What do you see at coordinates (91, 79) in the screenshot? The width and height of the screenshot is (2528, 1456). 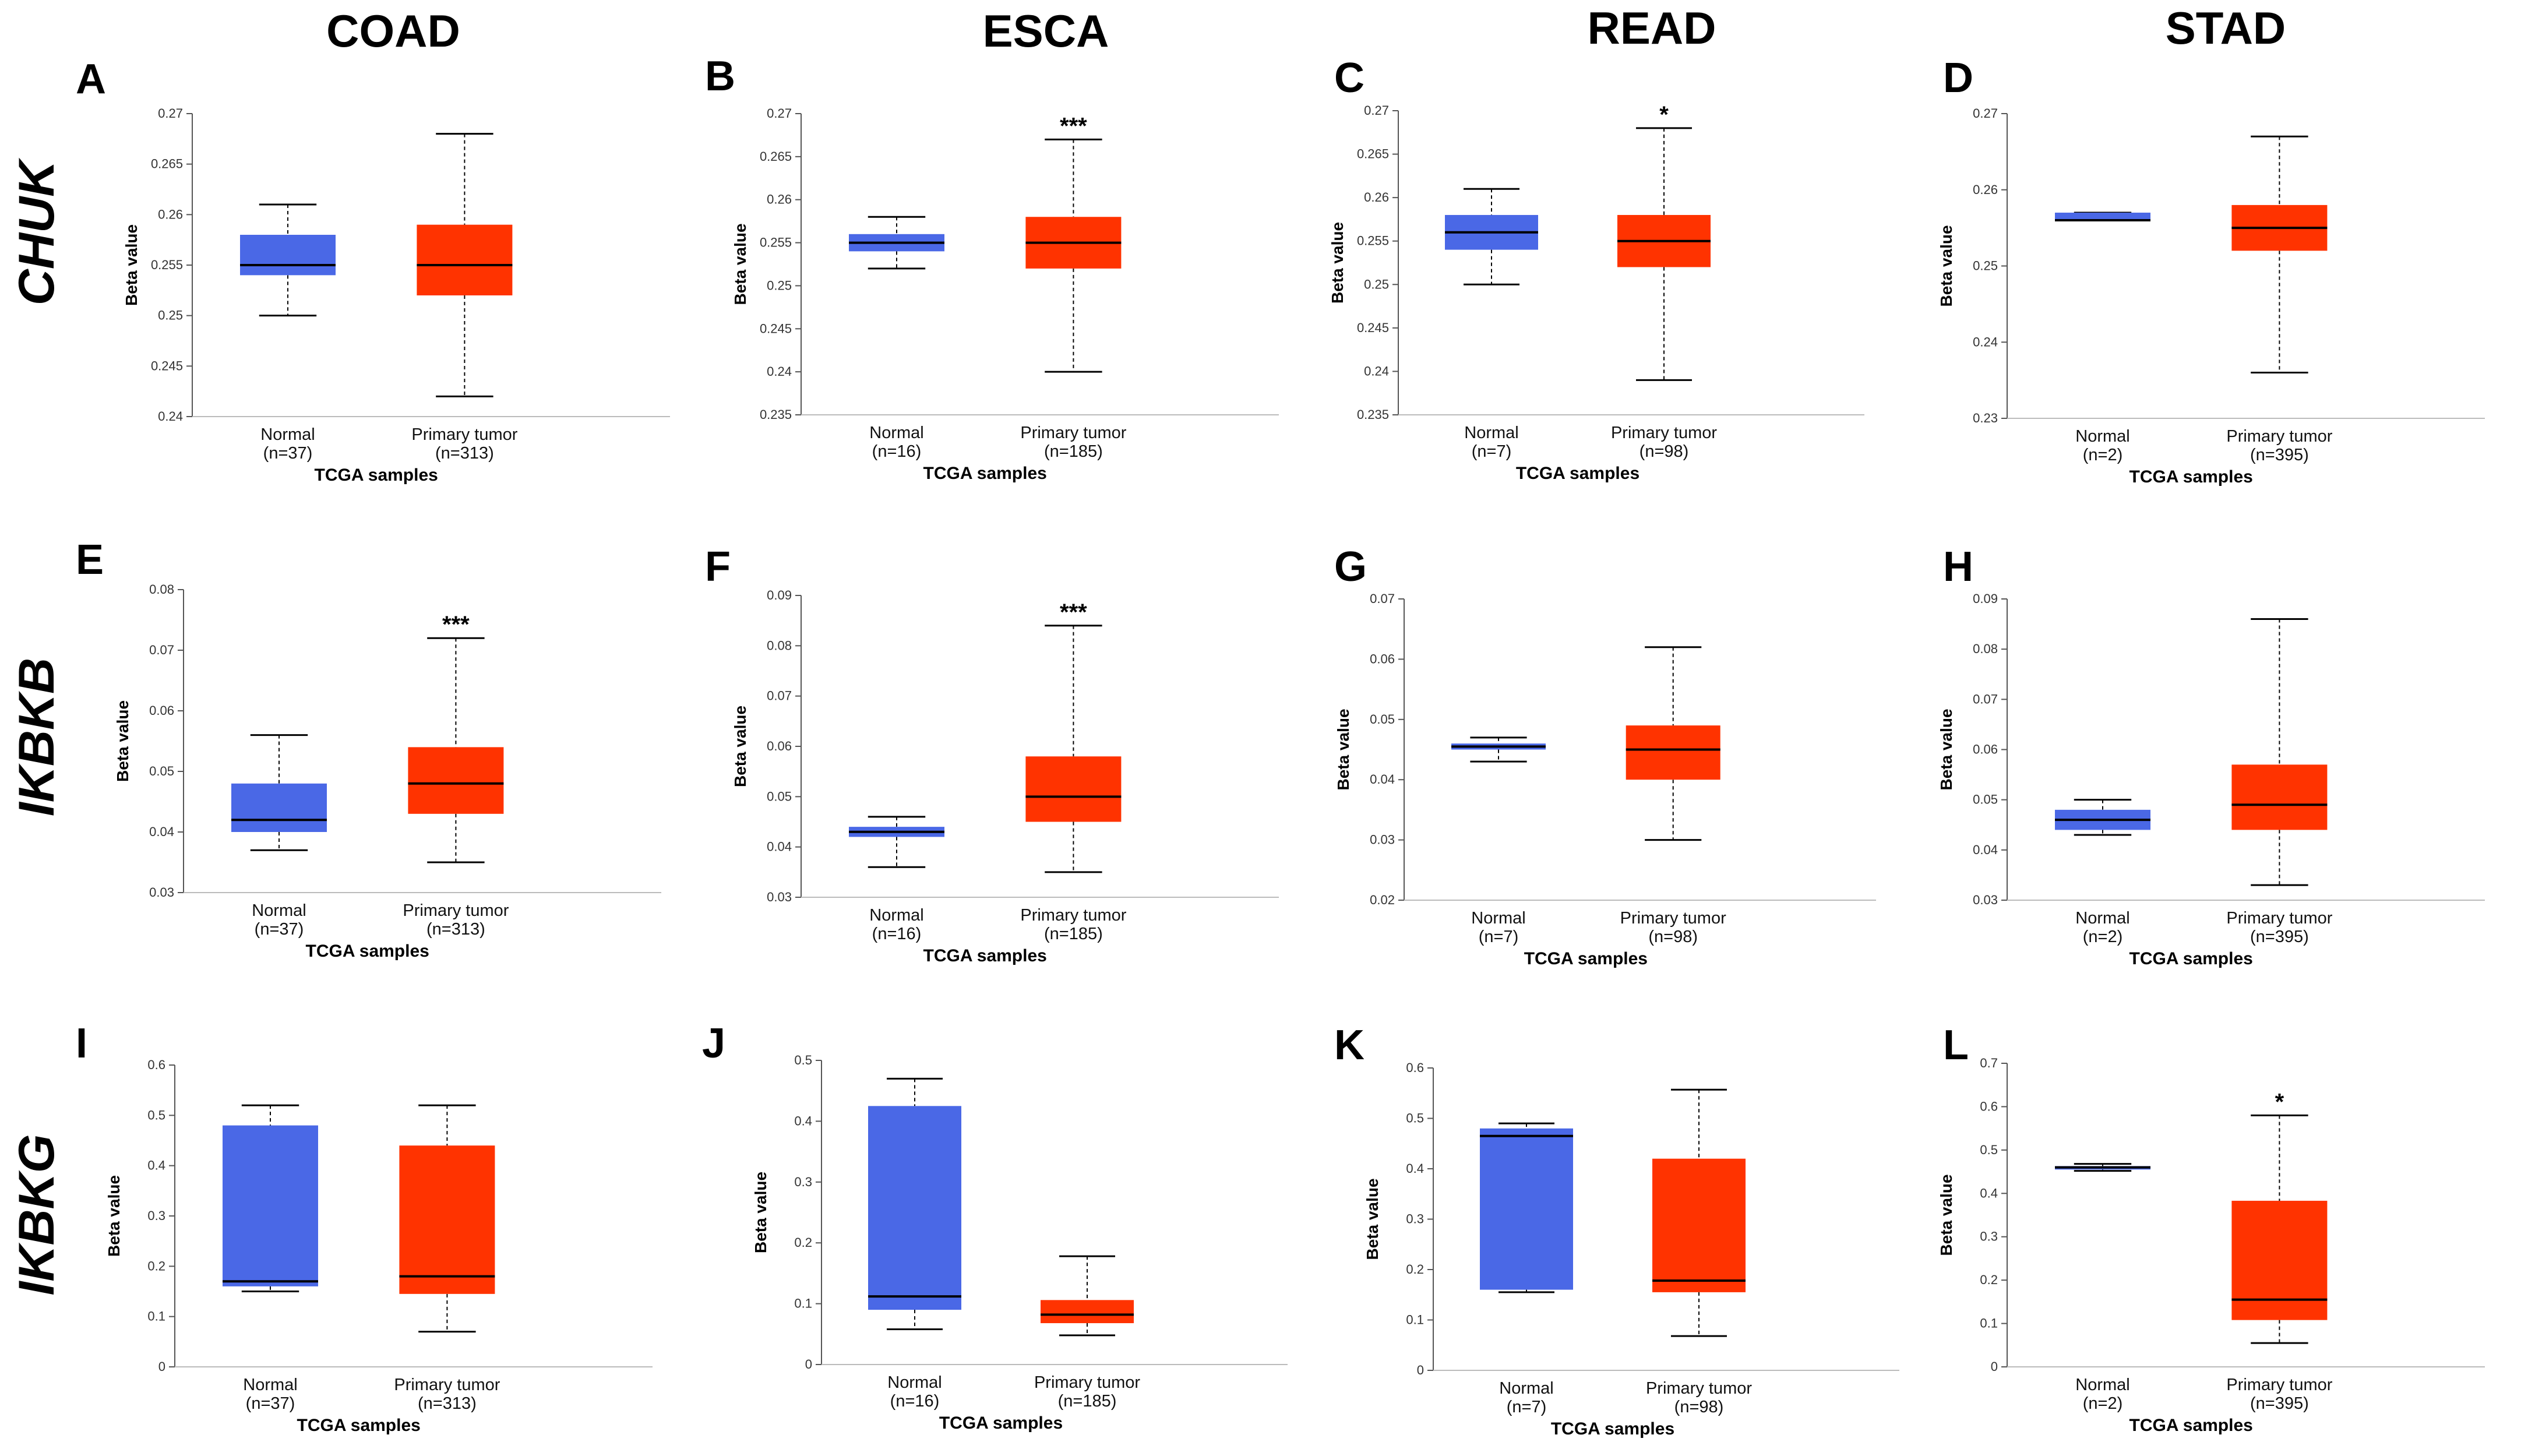 I see `panel-letter: A` at bounding box center [91, 79].